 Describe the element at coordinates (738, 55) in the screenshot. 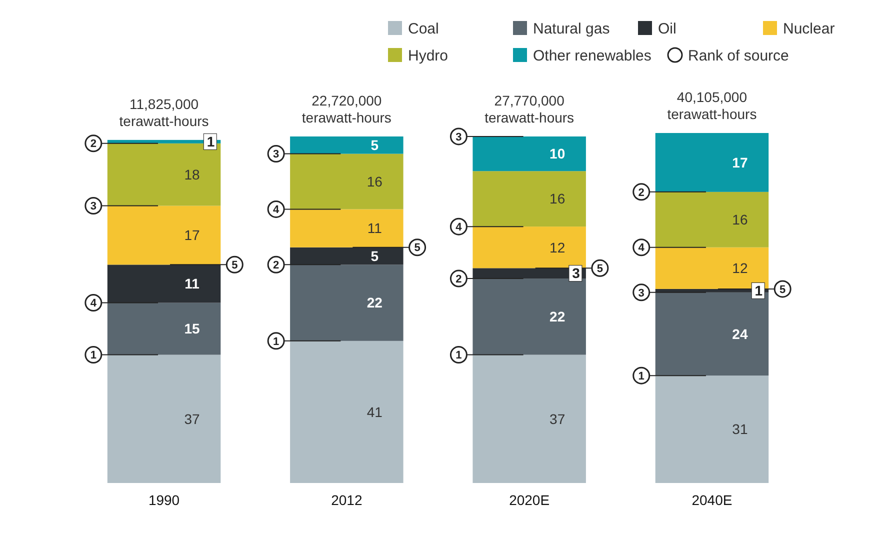

I see `text: Rank of source` at that location.